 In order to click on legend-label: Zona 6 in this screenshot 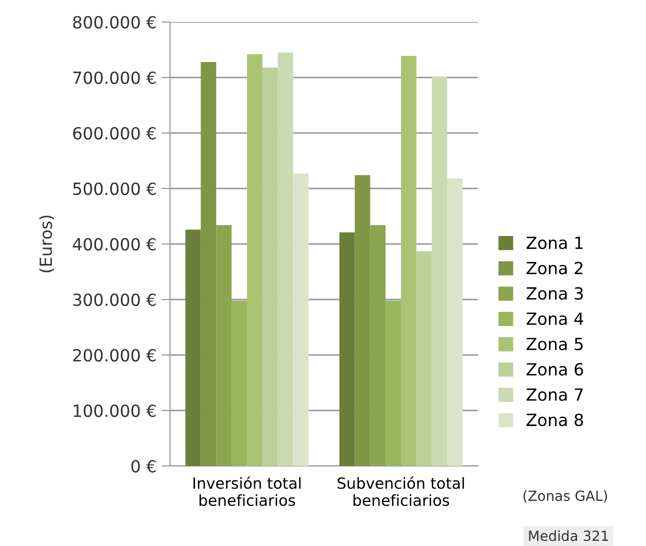, I will do `click(555, 369)`.